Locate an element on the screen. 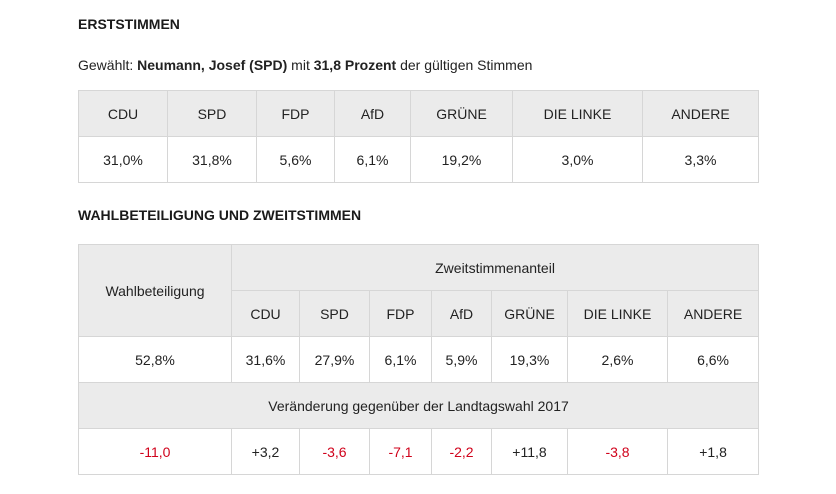 This screenshot has height=494, width=836. share-header: Zweitstimmenanteil is located at coordinates (495, 267).